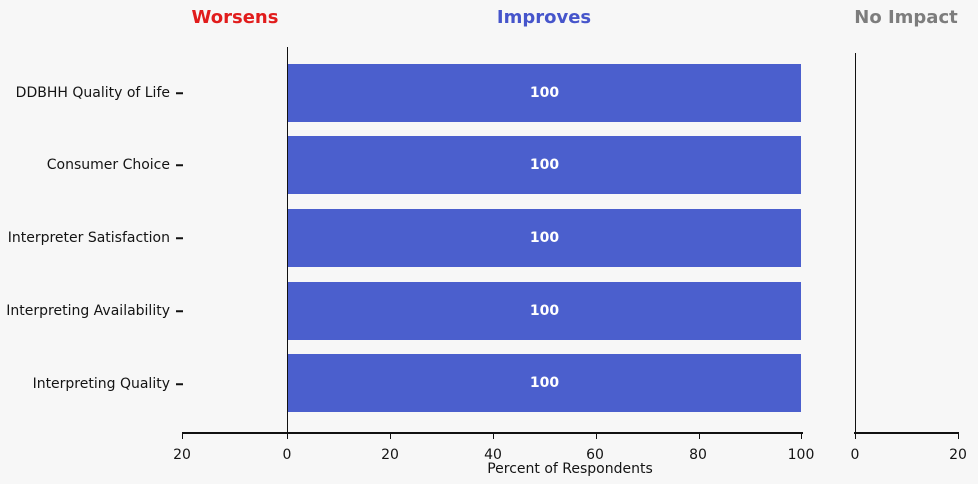 The image size is (978, 484). I want to click on bar-consumer-choice, so click(544, 165).